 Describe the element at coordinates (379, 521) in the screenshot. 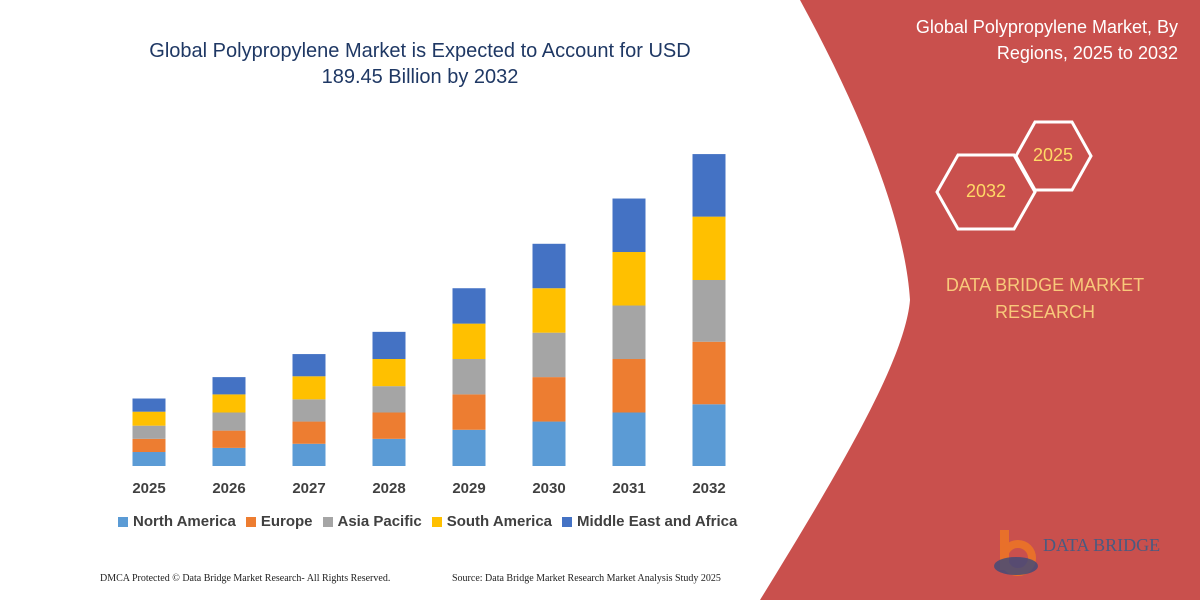

I see `legend-label: Asia Pacific` at that location.